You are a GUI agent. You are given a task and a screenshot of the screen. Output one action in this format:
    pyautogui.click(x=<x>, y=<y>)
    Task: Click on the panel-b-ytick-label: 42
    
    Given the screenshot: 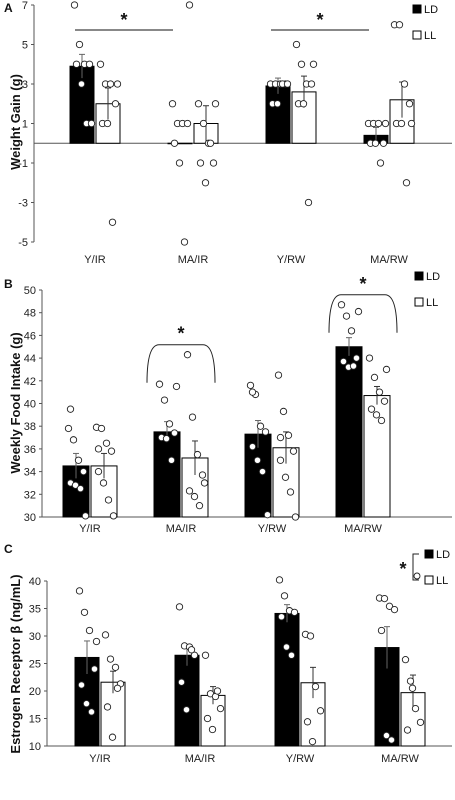 What is the action you would take?
    pyautogui.click(x=30, y=382)
    